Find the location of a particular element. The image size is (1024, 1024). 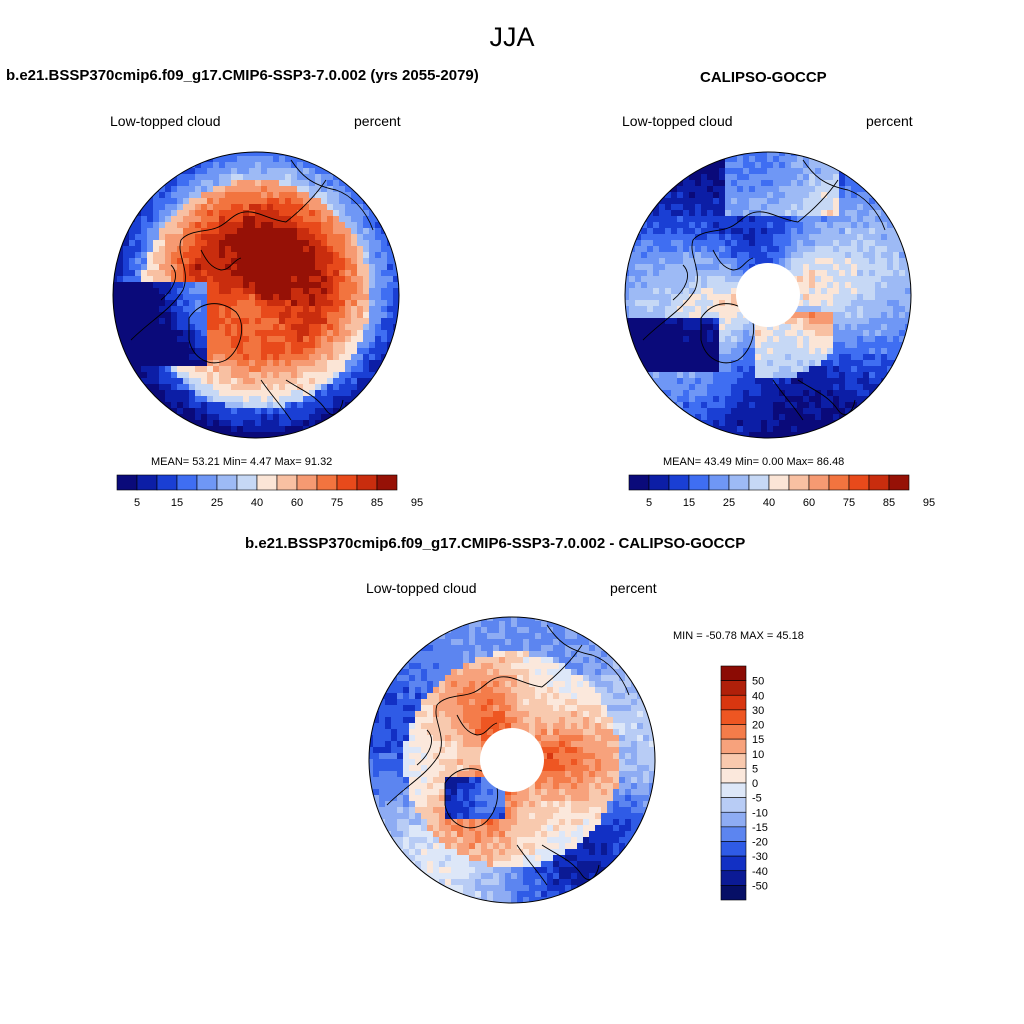

panel3-polar-map is located at coordinates (512, 760).